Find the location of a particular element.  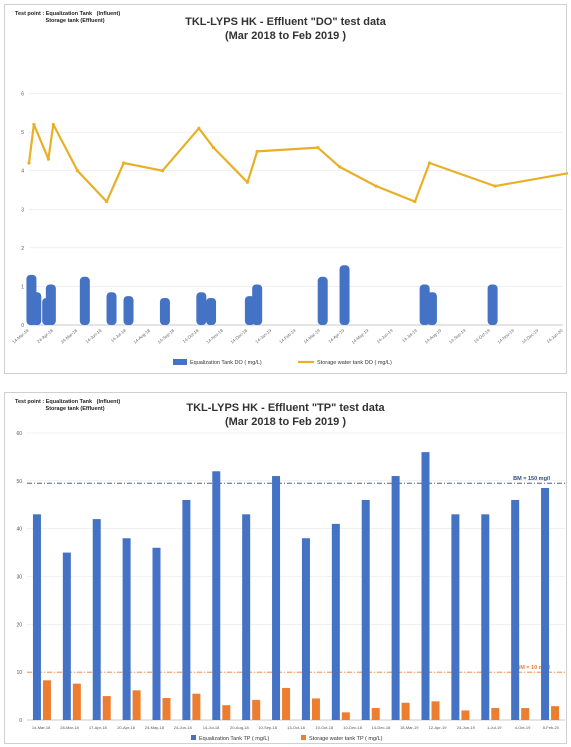

do-x-tick-label: 14-Mar-18 is located at coordinates (20, 336).